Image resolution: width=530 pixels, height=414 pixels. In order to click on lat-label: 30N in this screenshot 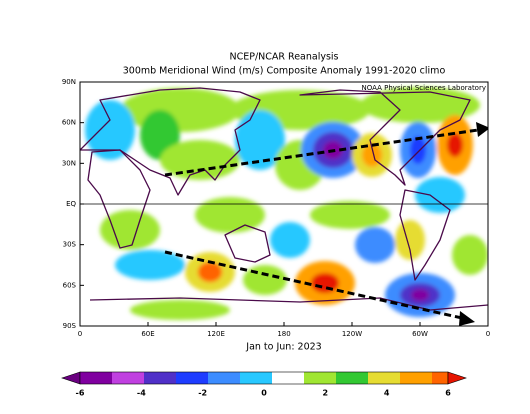, I will do `click(69, 163)`.